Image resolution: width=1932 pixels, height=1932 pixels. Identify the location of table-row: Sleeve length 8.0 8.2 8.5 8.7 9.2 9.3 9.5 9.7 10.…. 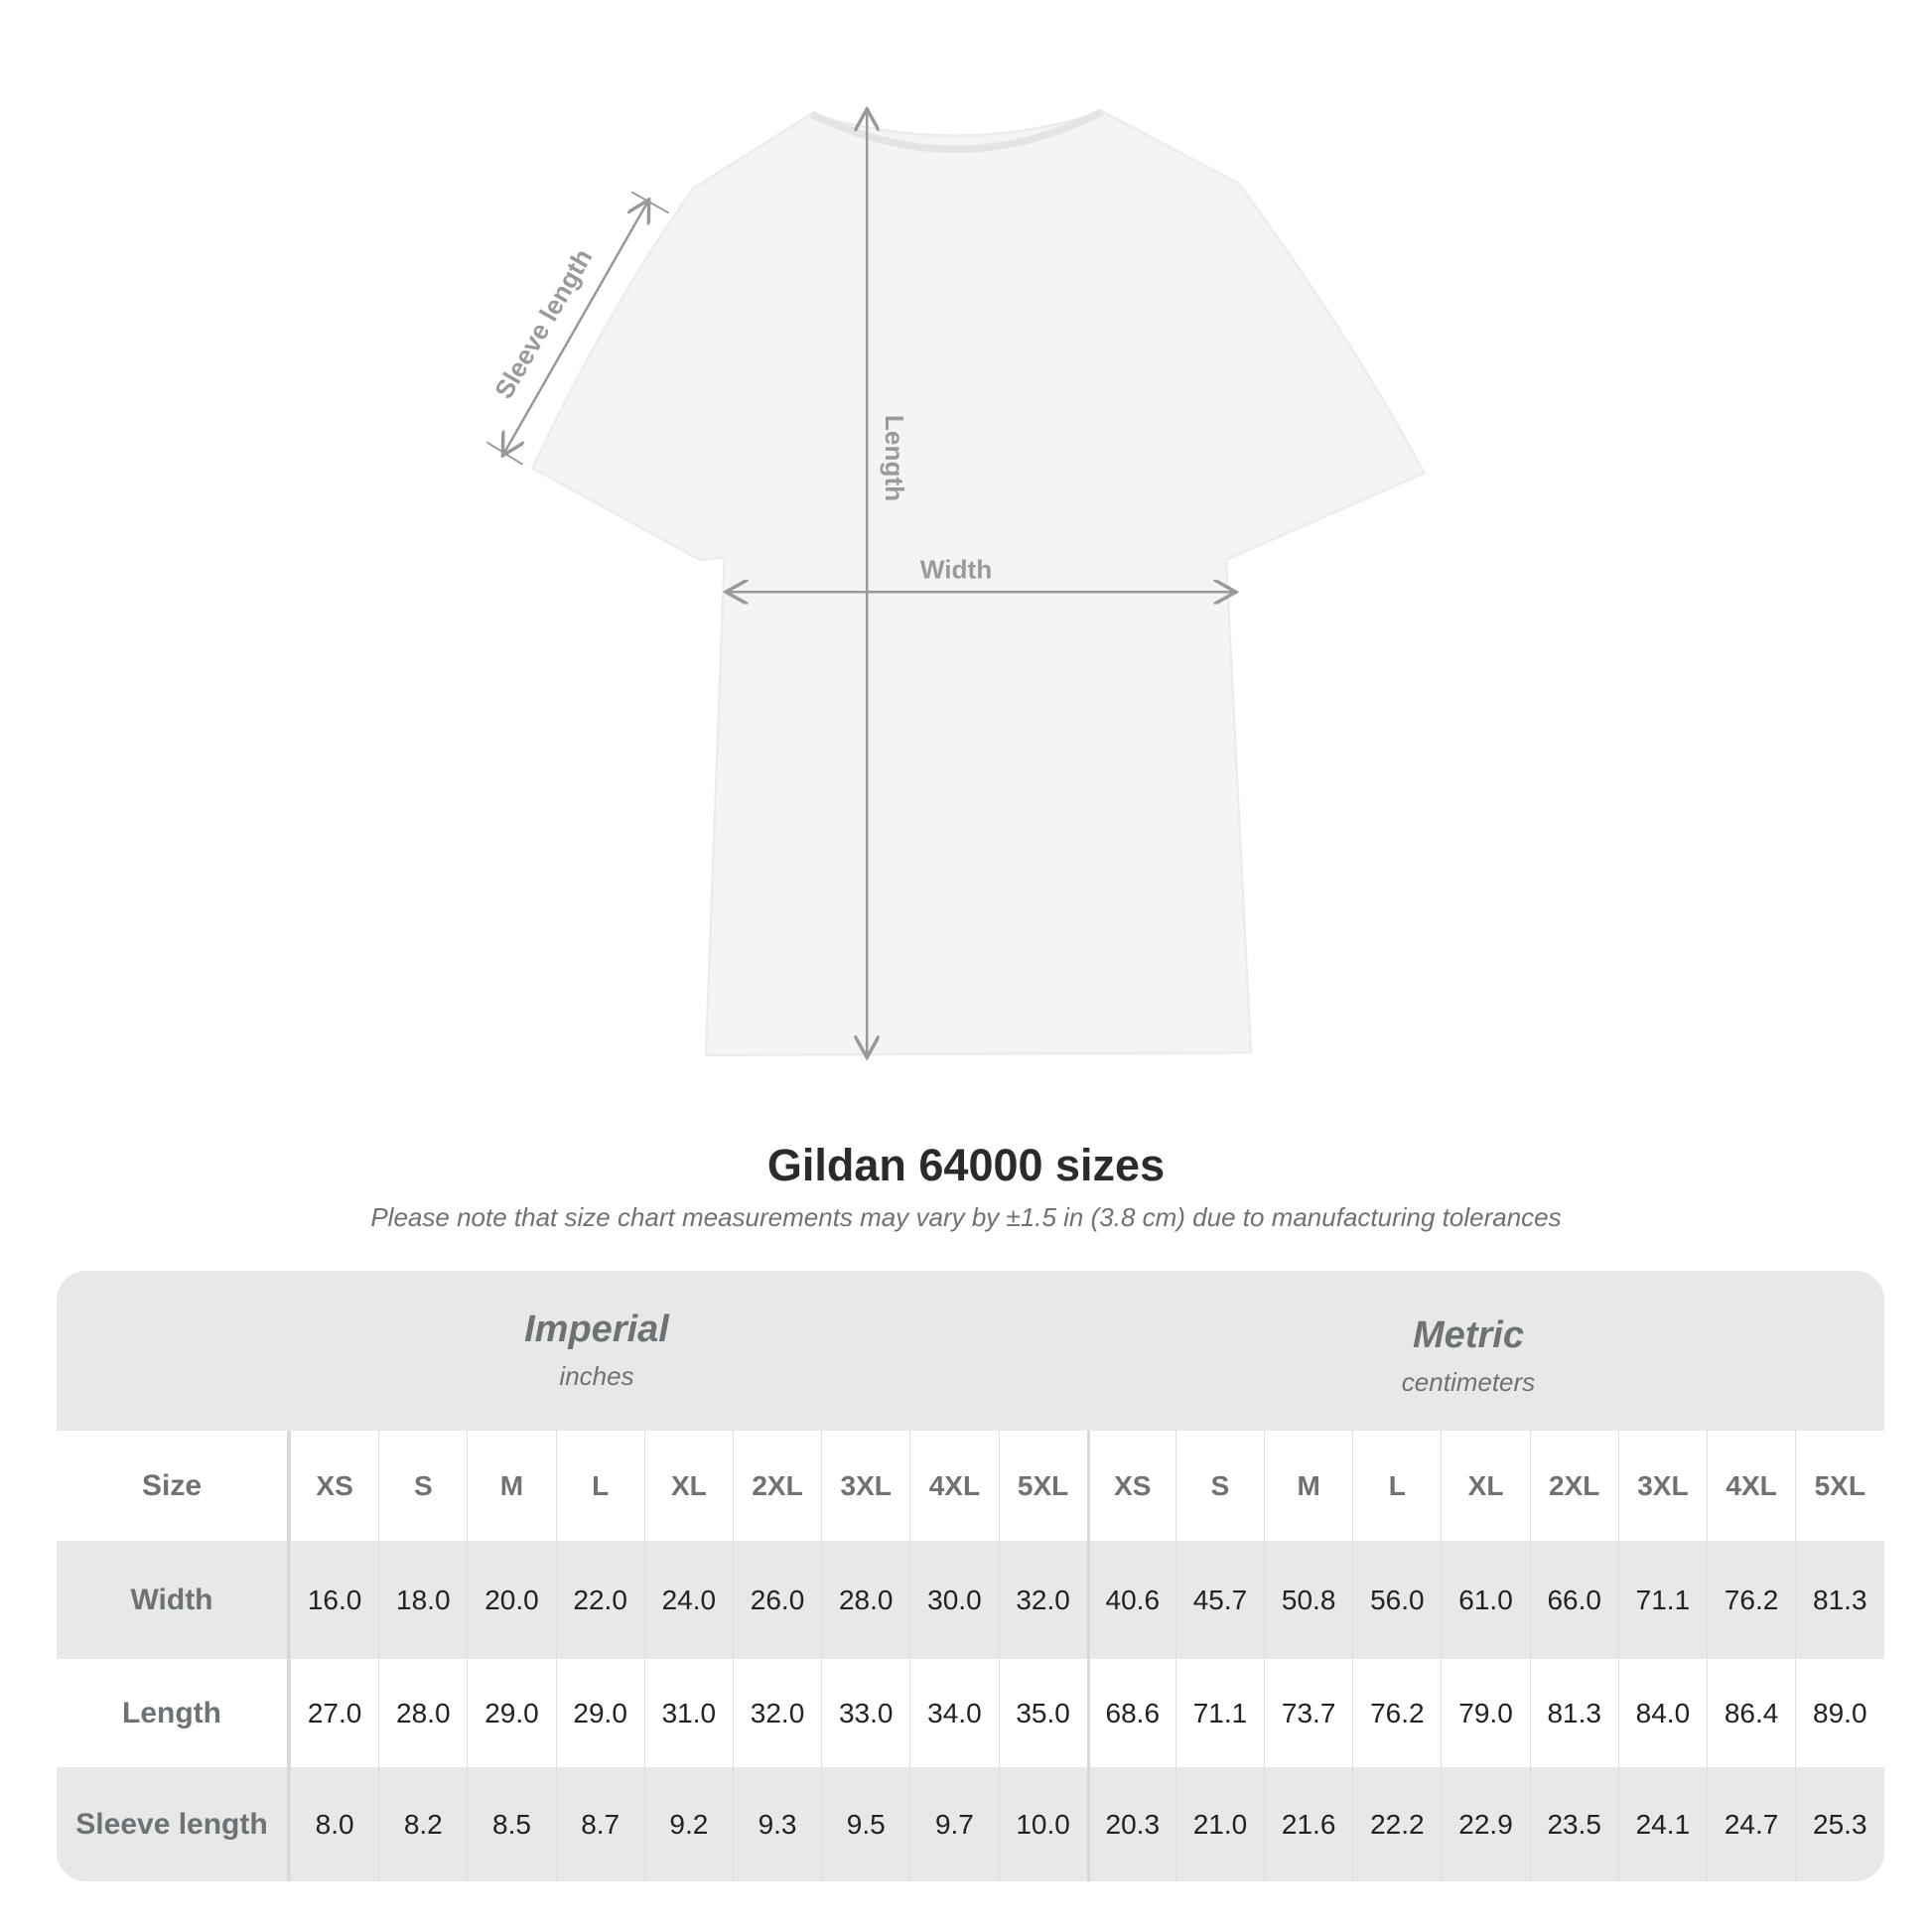
(971, 1824).